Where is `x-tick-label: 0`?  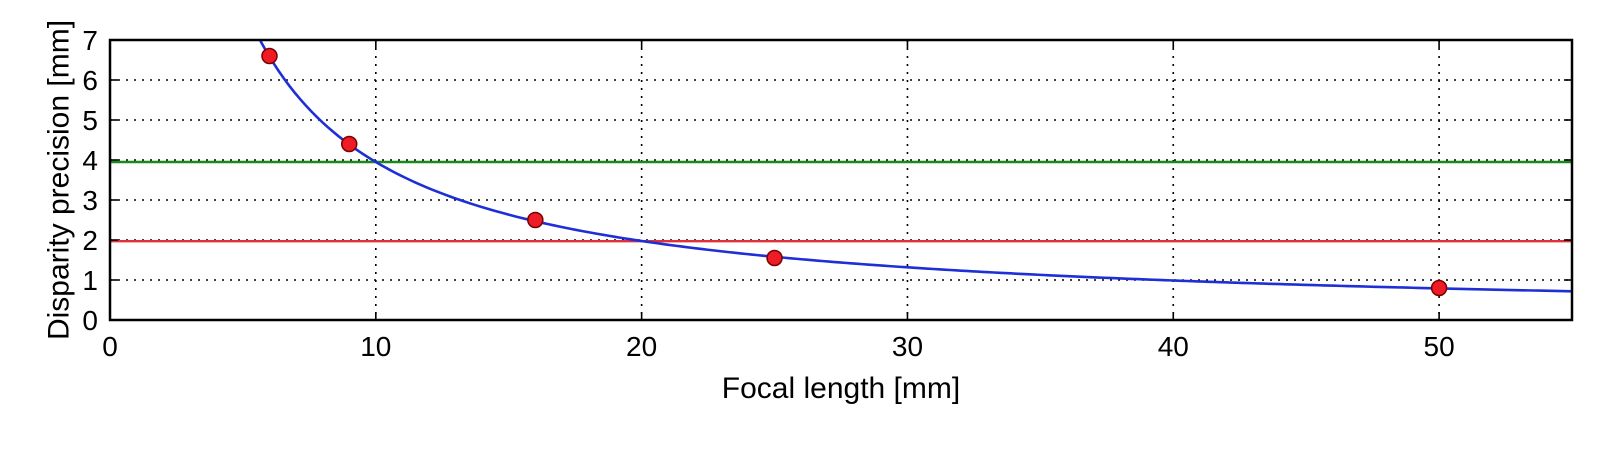 x-tick-label: 0 is located at coordinates (110, 346).